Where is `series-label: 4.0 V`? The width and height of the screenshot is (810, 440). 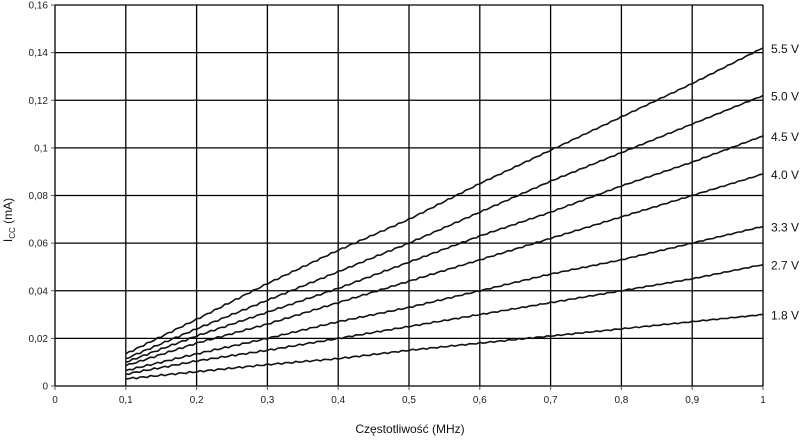
series-label: 4.0 V is located at coordinates (785, 175).